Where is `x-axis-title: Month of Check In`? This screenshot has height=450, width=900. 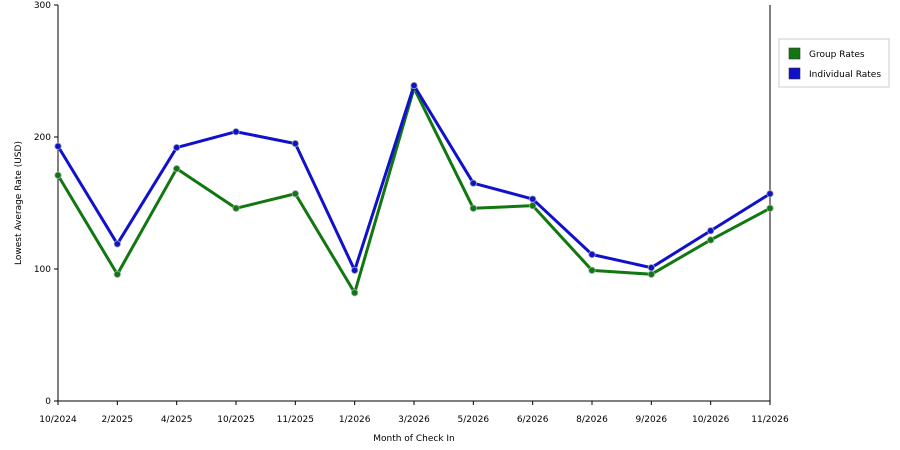
x-axis-title: Month of Check In is located at coordinates (414, 439).